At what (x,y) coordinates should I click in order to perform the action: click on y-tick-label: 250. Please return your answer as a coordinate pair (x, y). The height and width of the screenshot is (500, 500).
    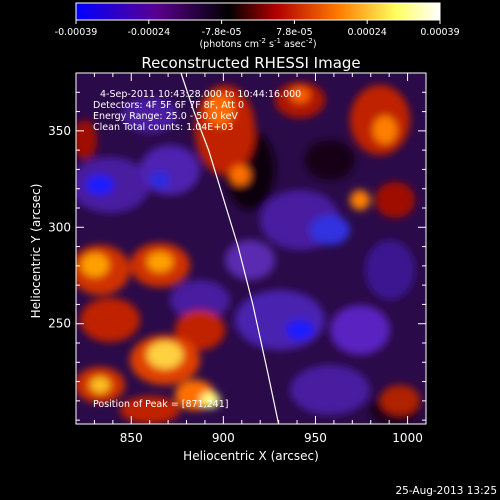
    Looking at the image, I should click on (59, 324).